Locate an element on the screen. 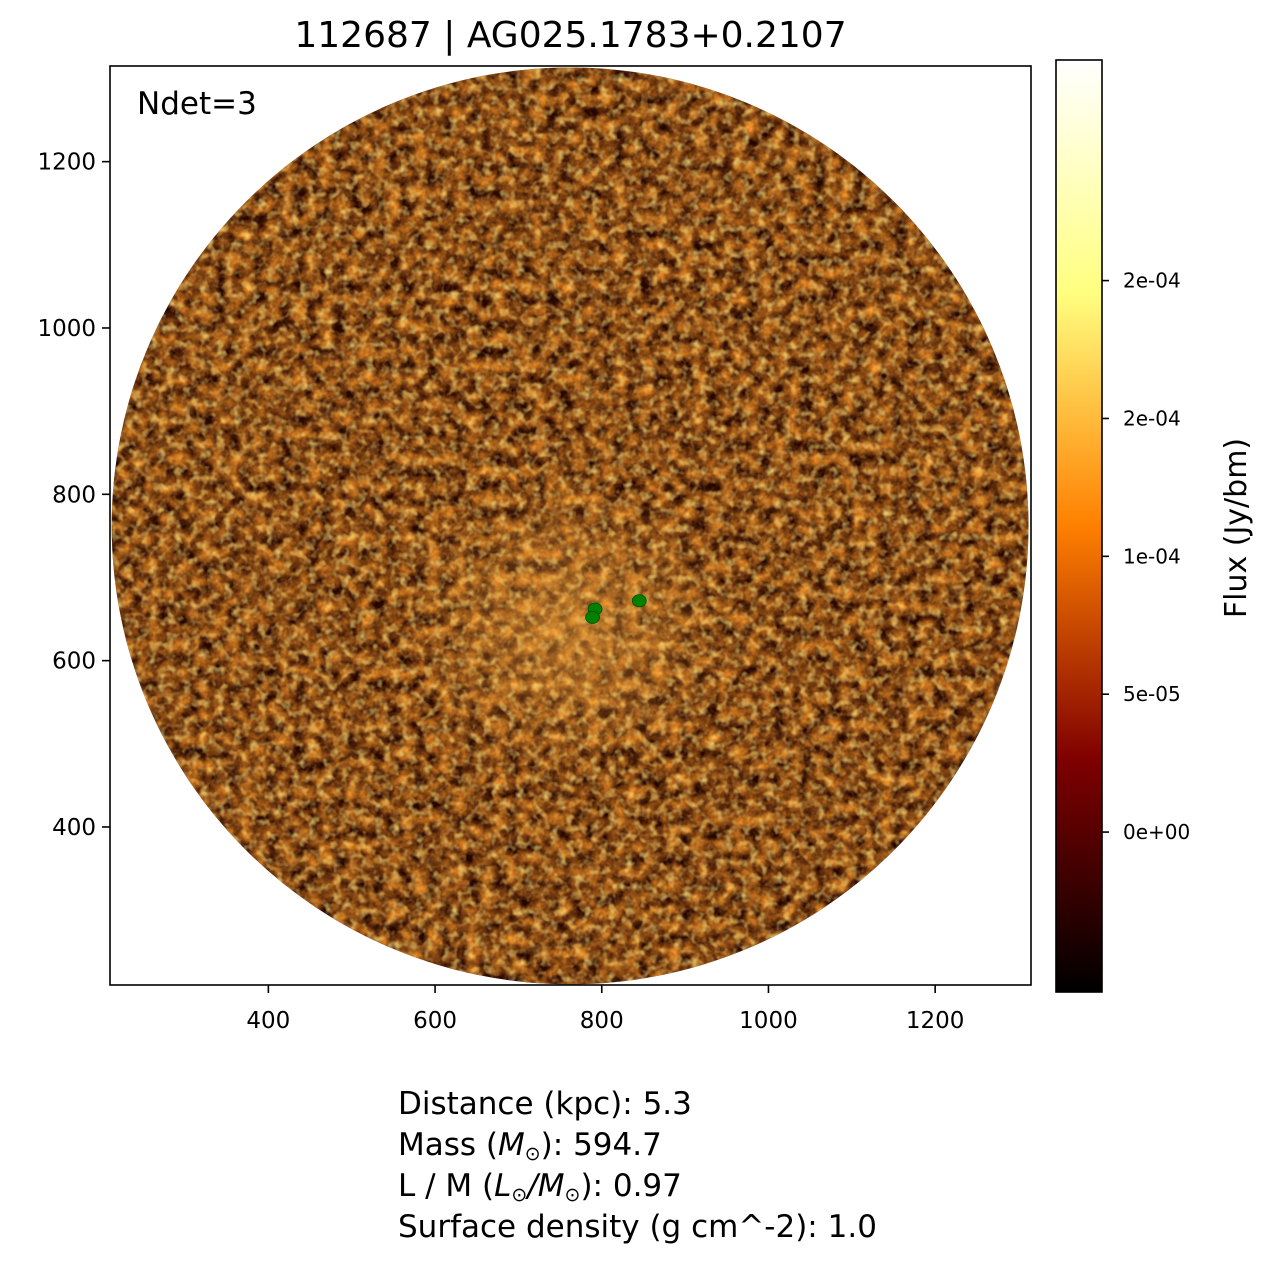  lm-line: L / M (L⊙/M⊙): 0.97 is located at coordinates (637, 1186).